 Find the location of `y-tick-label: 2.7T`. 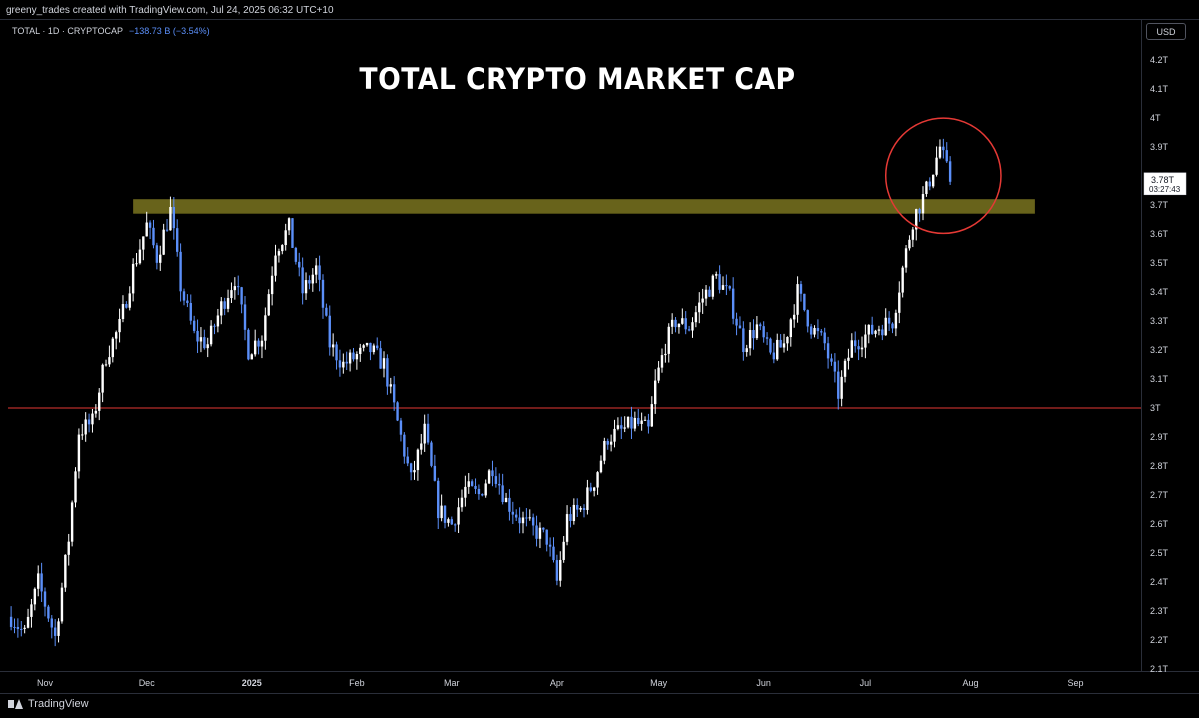

y-tick-label: 2.7T is located at coordinates (1159, 495).